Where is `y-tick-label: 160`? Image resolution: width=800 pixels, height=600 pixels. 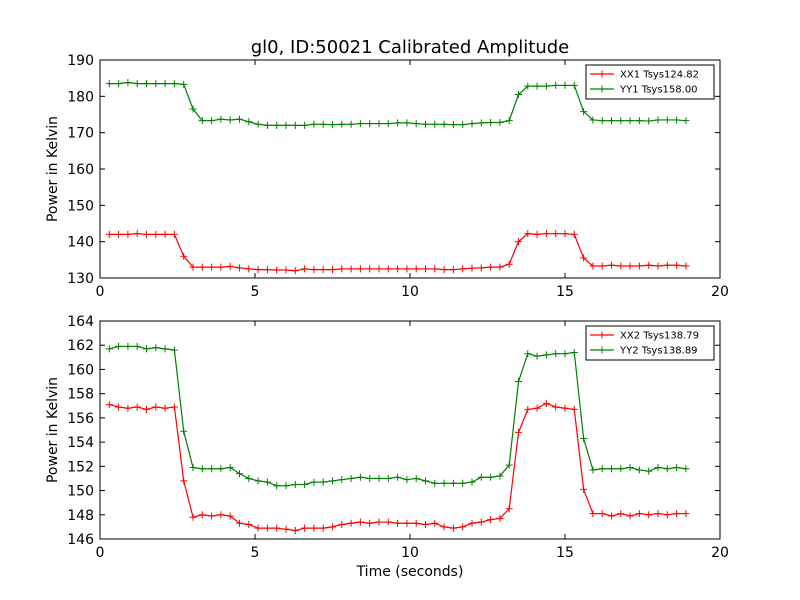
y-tick-label: 160 is located at coordinates (80, 370).